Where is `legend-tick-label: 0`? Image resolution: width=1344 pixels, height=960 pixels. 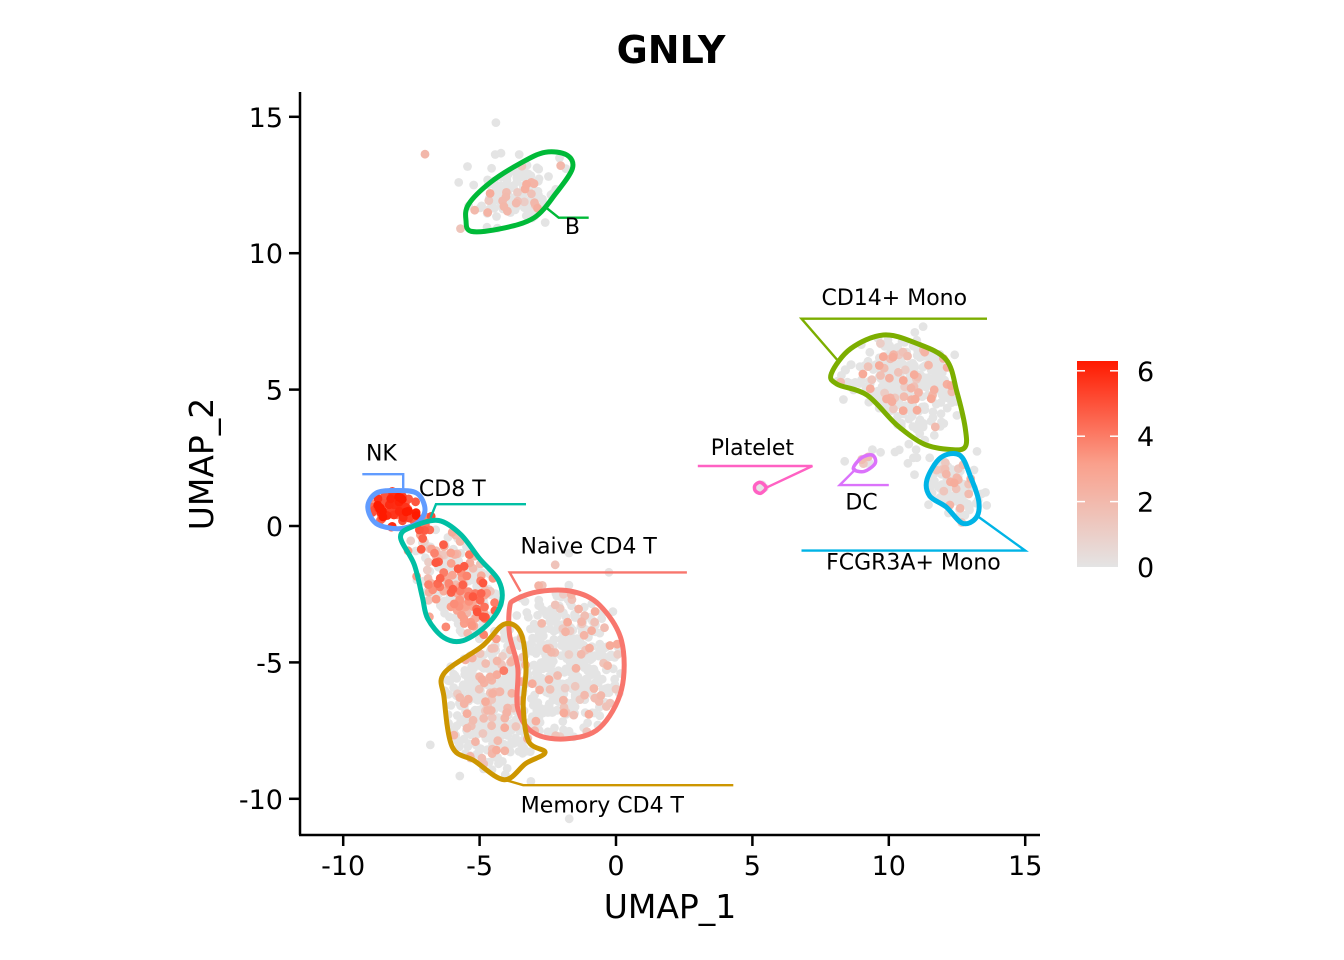 legend-tick-label: 0 is located at coordinates (1145, 568).